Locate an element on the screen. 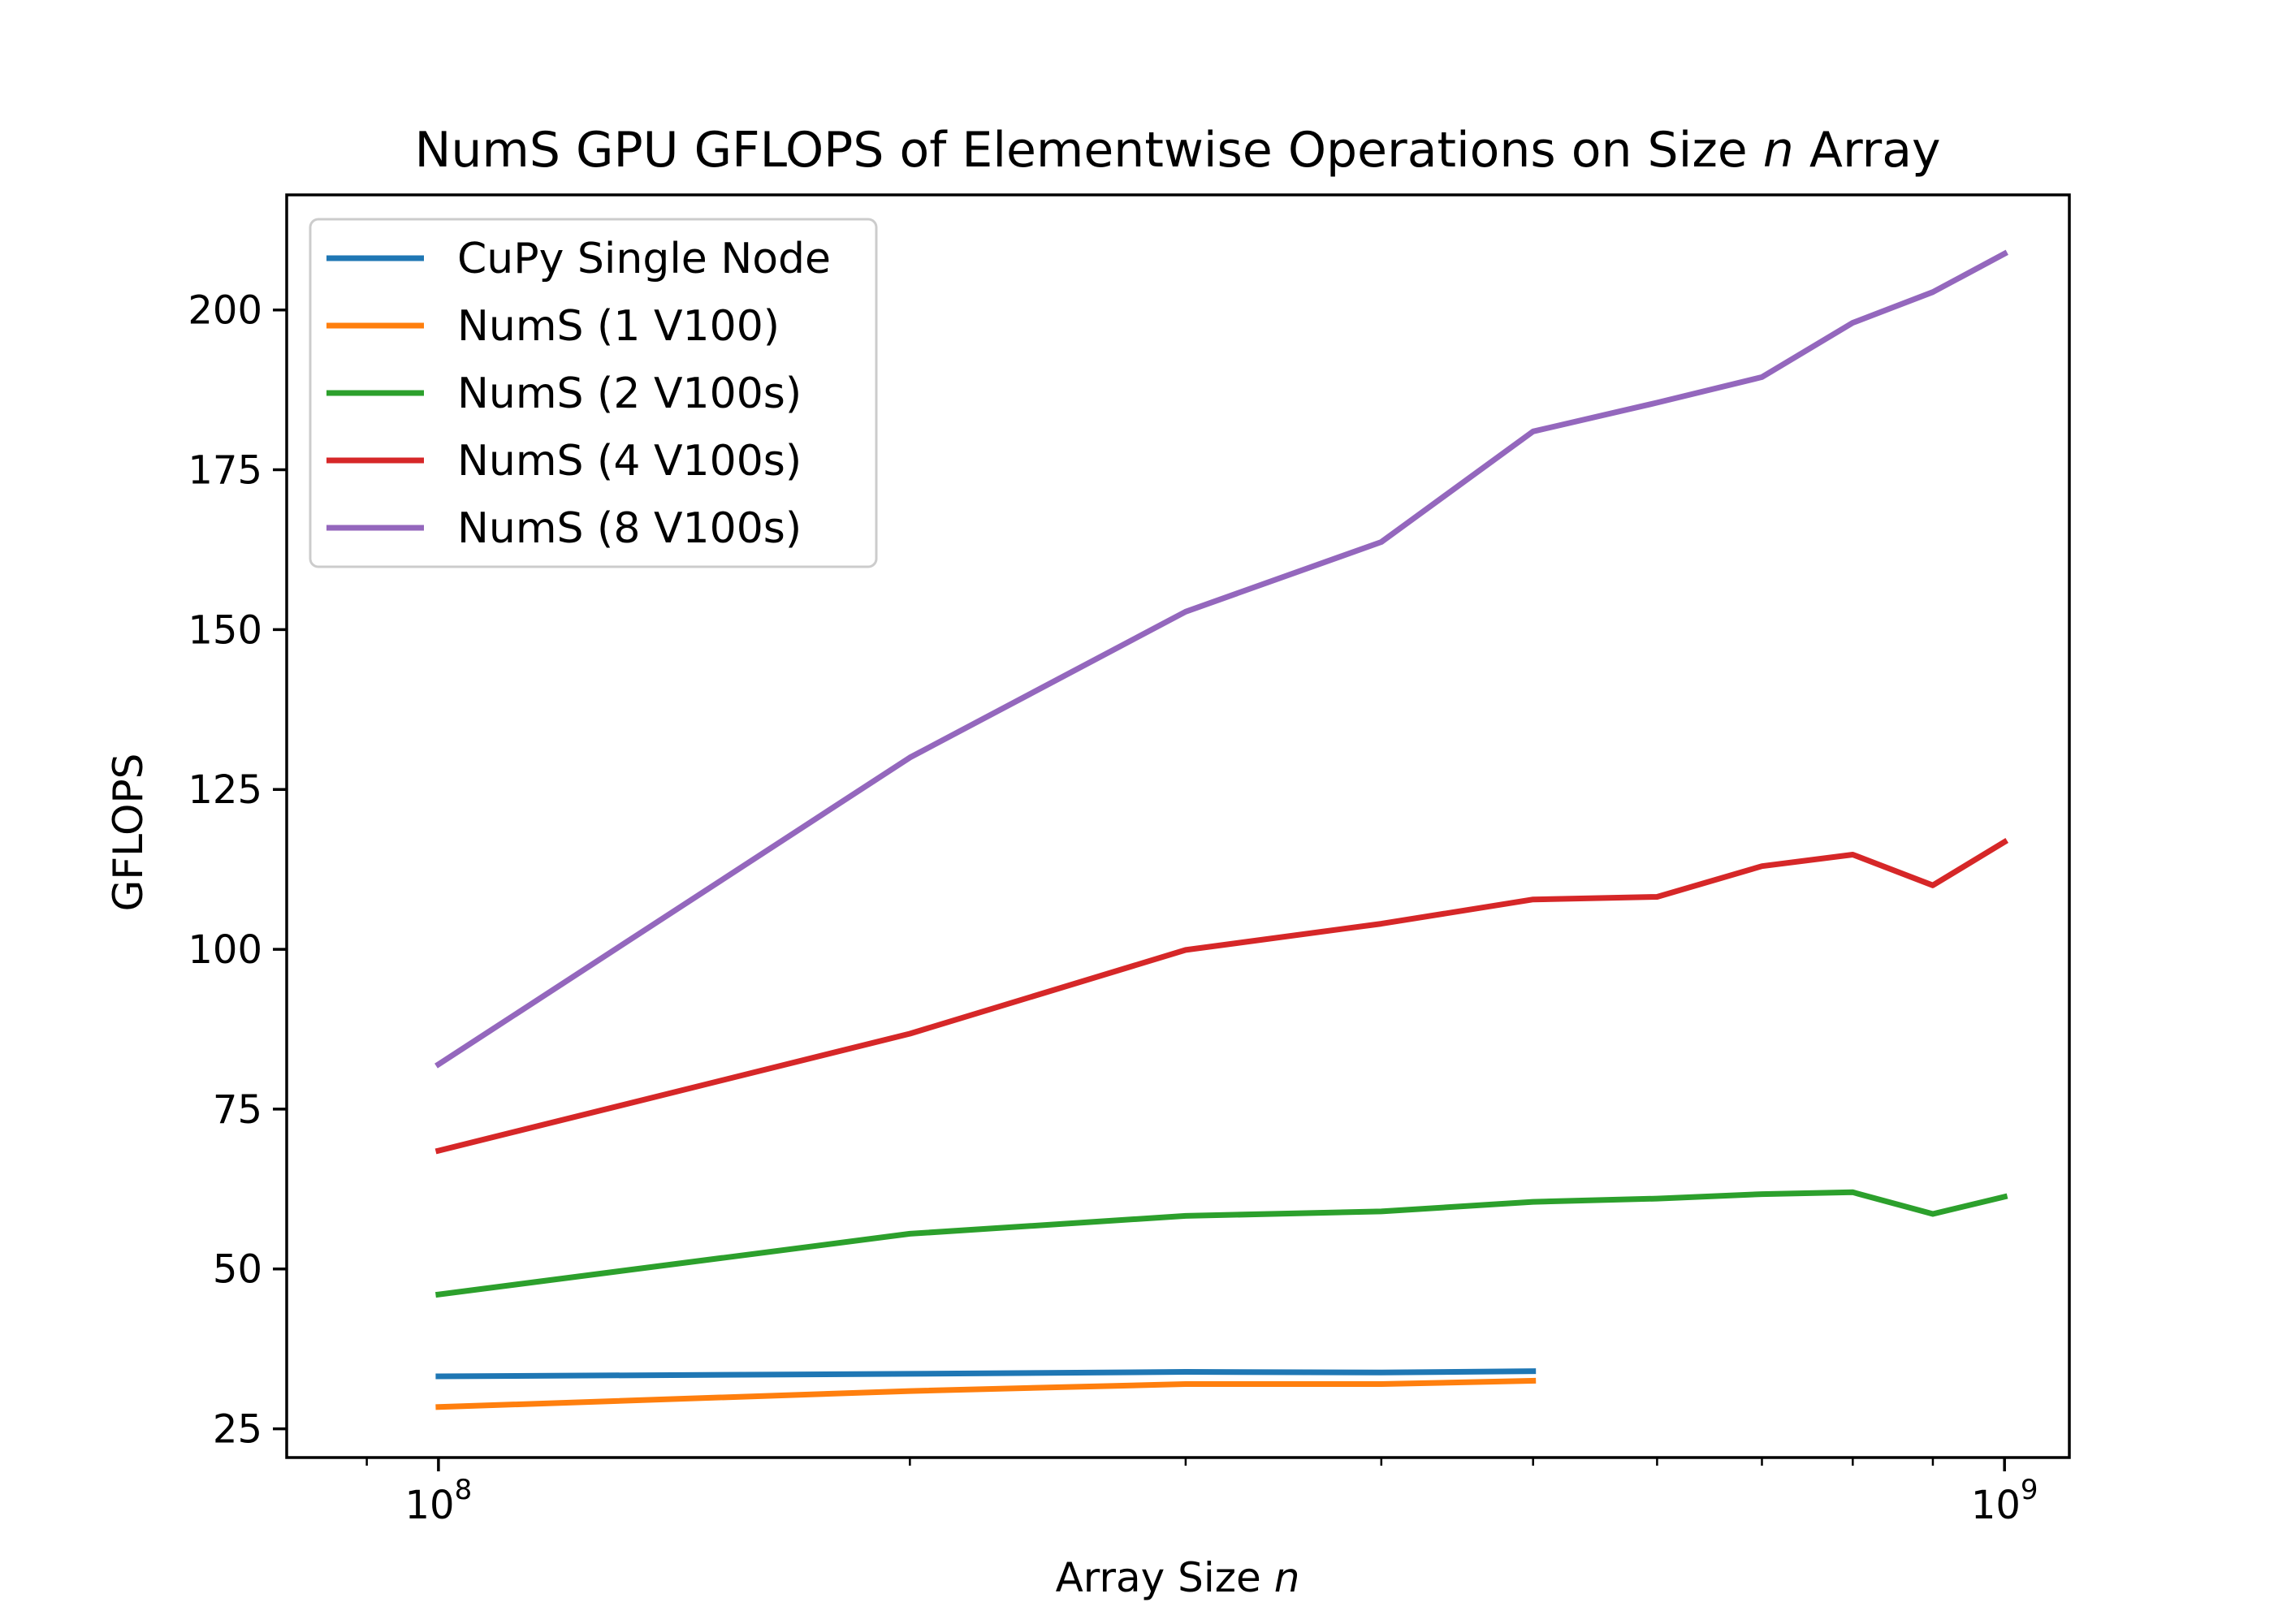  legend-label-nums-8-v100s: NumS (8 V100s) is located at coordinates (629, 529).